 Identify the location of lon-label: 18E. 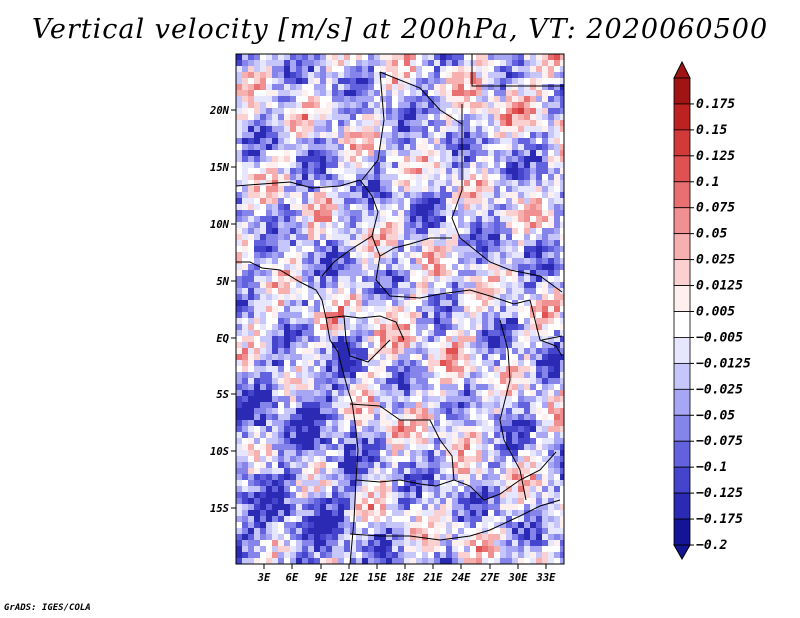
(406, 578).